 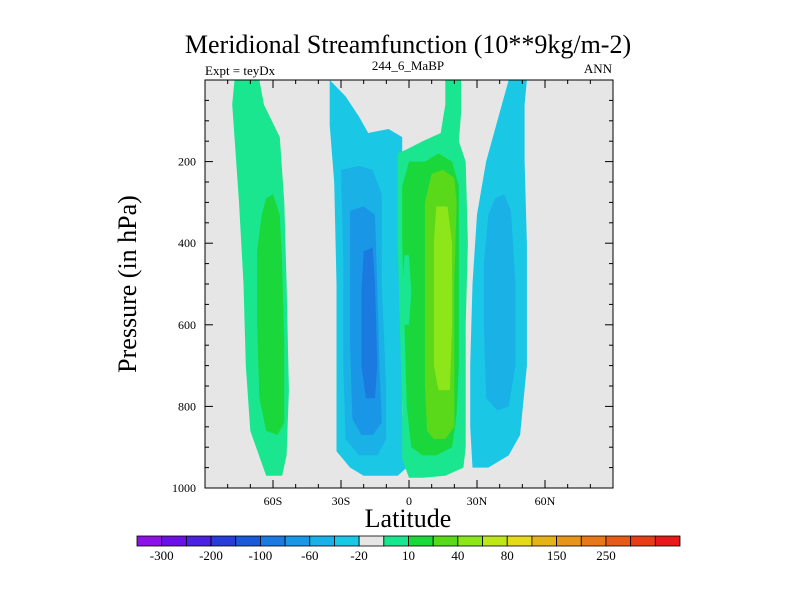 I want to click on contour-region-tropical-yellow, so click(x=443, y=298).